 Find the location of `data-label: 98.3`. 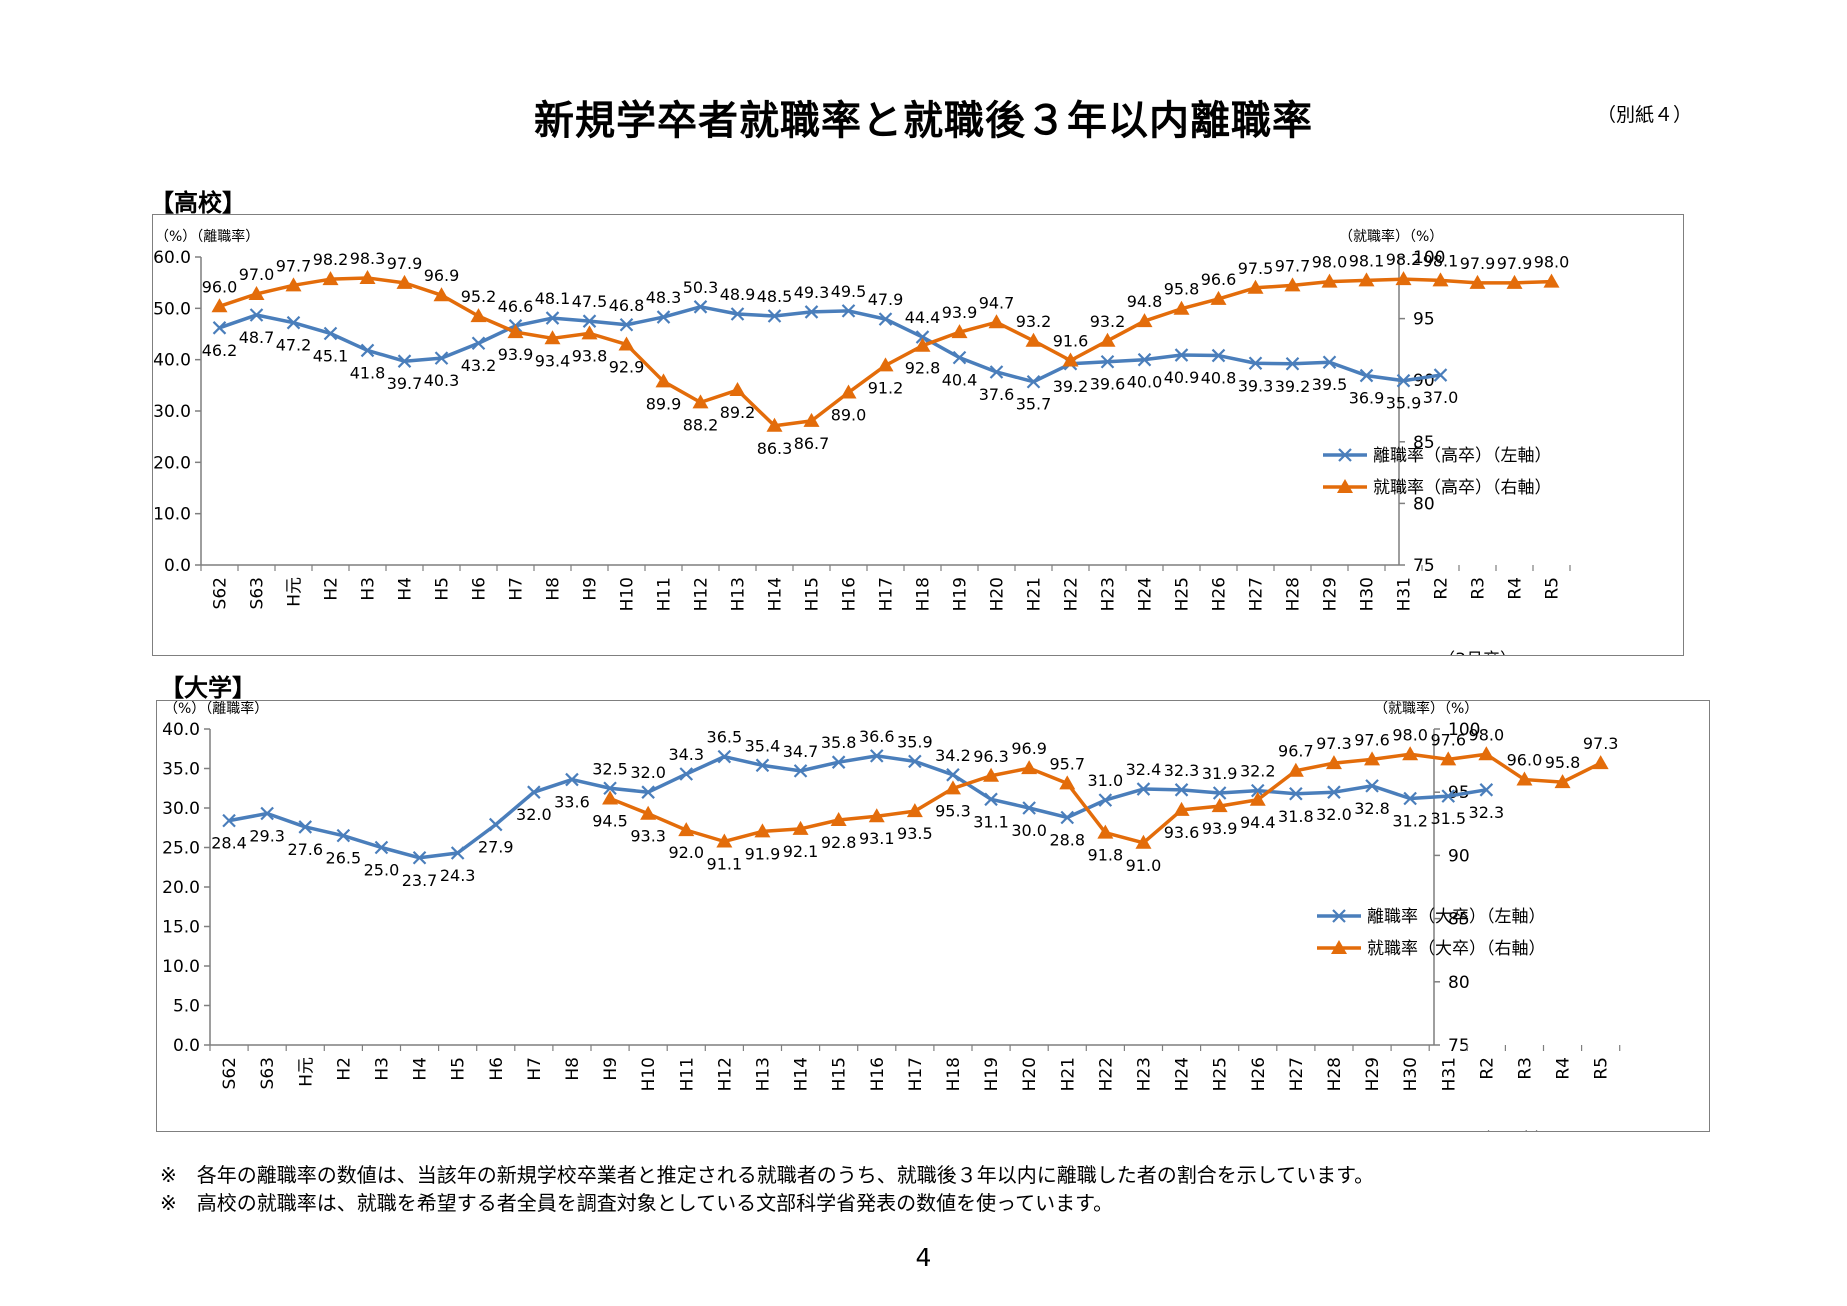

data-label: 98.3 is located at coordinates (368, 258).